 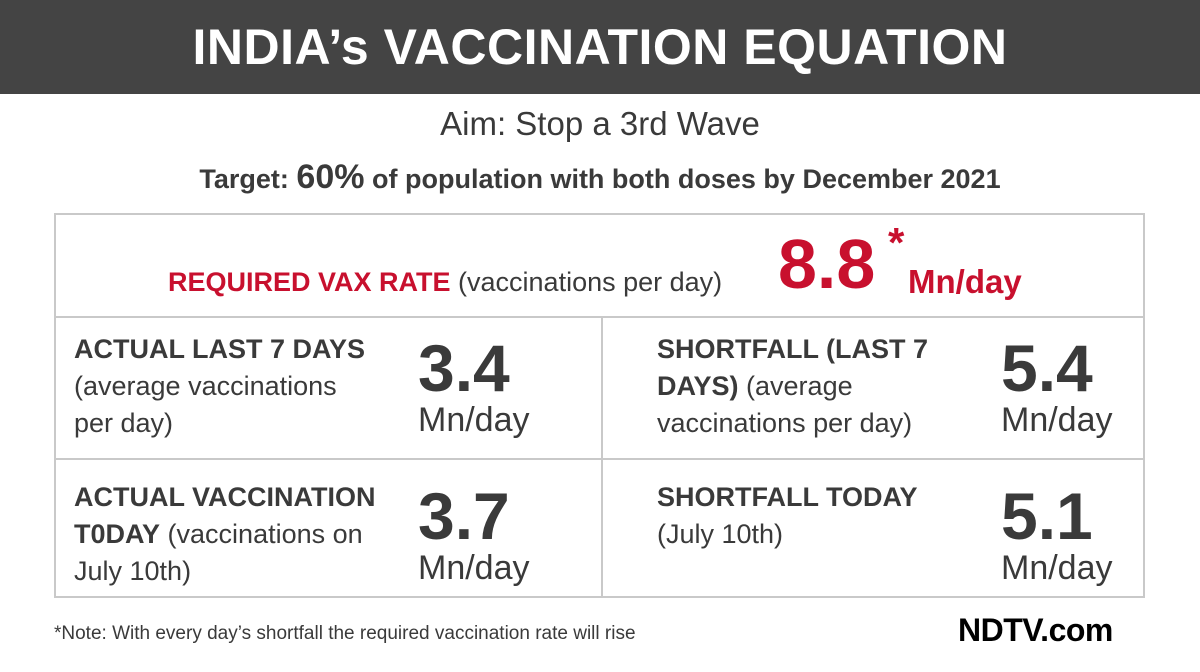 What do you see at coordinates (474, 568) in the screenshot?
I see `cell-actual-today-unit: Mn/day` at bounding box center [474, 568].